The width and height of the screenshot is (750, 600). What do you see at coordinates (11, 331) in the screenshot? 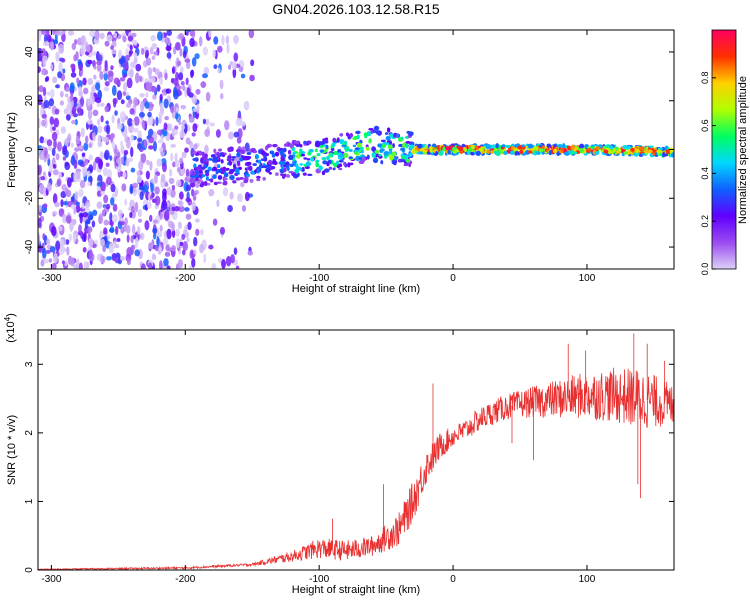
I see `snr-y-multiplier-base: (x10` at bounding box center [11, 331].